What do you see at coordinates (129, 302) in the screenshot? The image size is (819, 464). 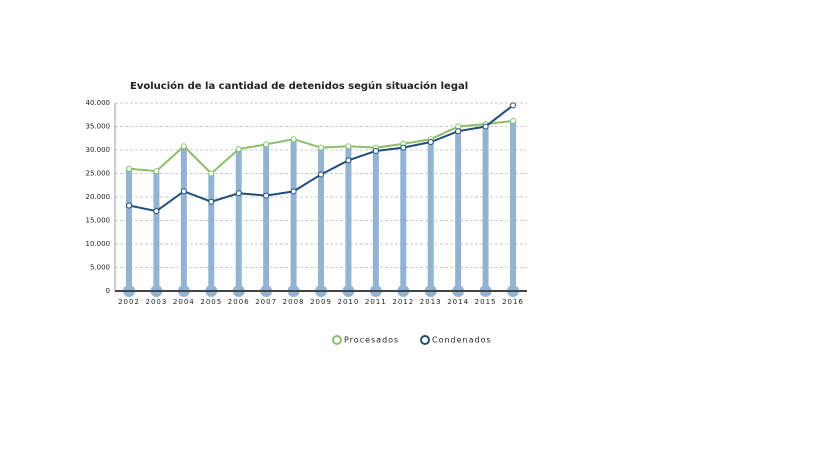 I see `x-tick-label: 2002` at bounding box center [129, 302].